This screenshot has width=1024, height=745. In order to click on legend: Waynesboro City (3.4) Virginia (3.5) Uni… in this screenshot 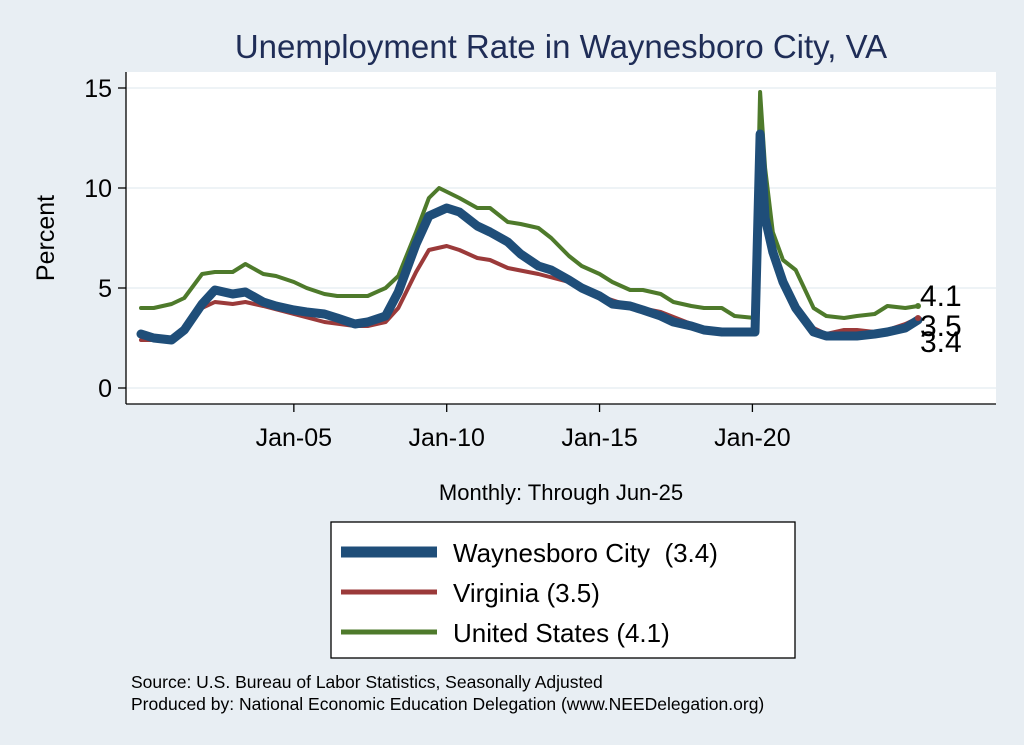, I will do `click(563, 590)`.